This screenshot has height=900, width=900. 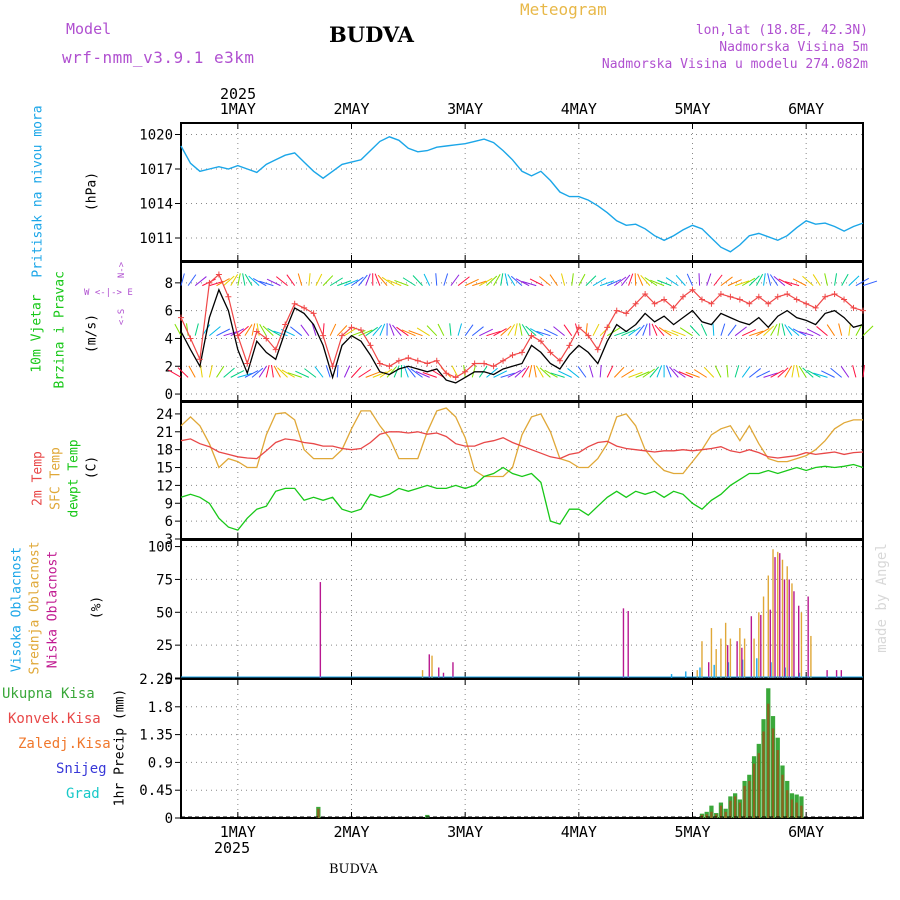 What do you see at coordinates (521, 442) in the screenshot?
I see `sfc-temp-line` at bounding box center [521, 442].